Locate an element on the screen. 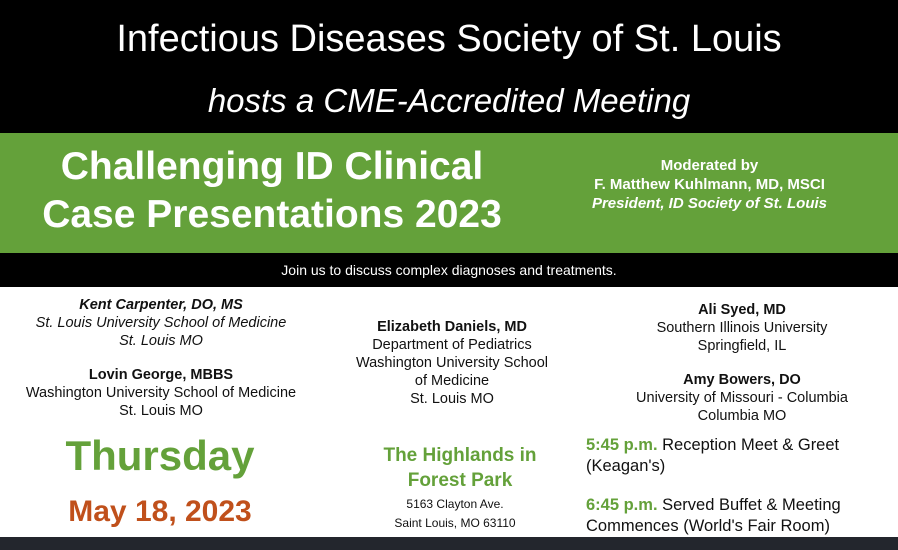  venue-city: Saint Louis, MO 63110 is located at coordinates (455, 523).